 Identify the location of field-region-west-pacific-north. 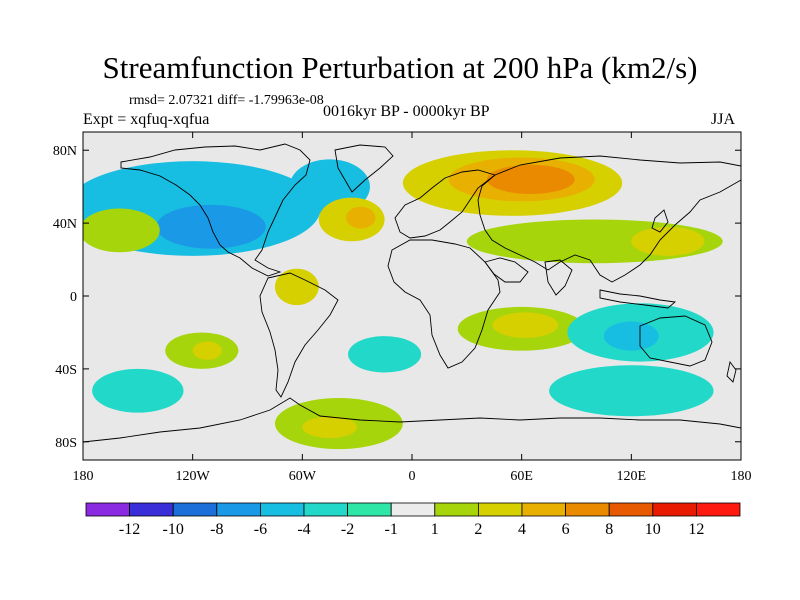
(121, 230).